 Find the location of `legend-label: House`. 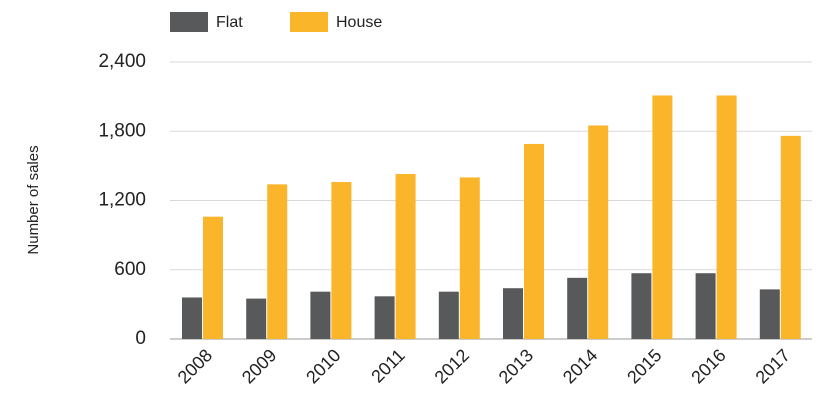

legend-label: House is located at coordinates (359, 22).